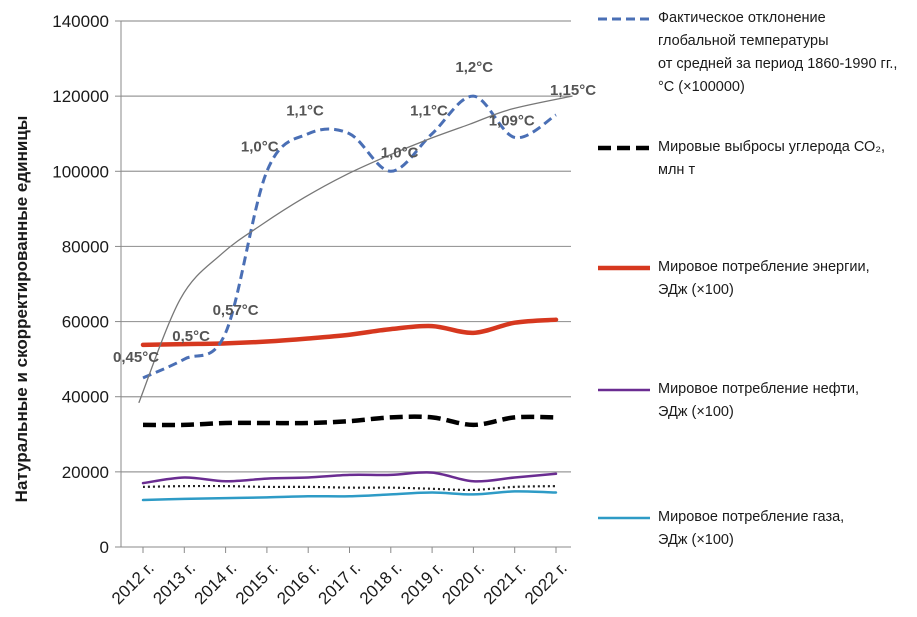  I want to click on x-tick-label: 2020 г., so click(463, 583).